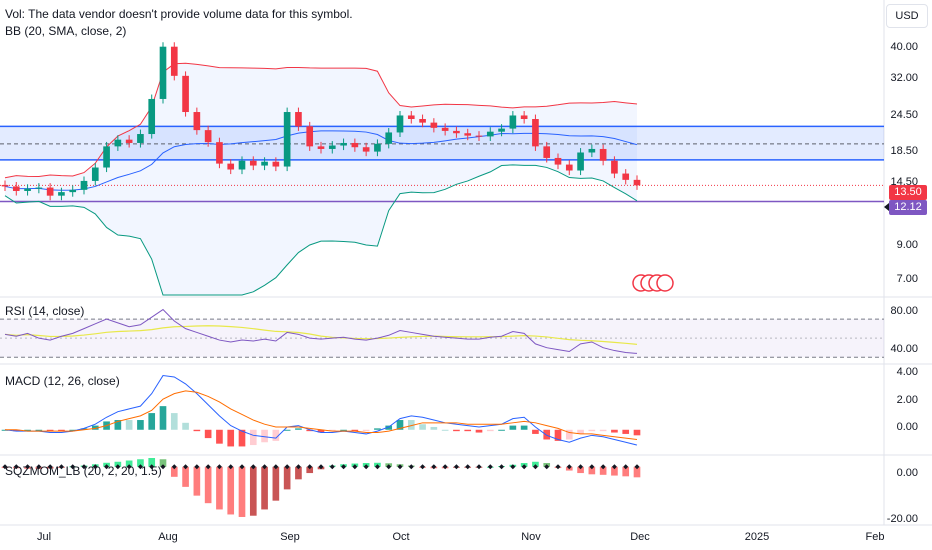 This screenshot has width=932, height=550. Describe the element at coordinates (44, 537) in the screenshot. I see `time-axis-tick: Jul` at that location.